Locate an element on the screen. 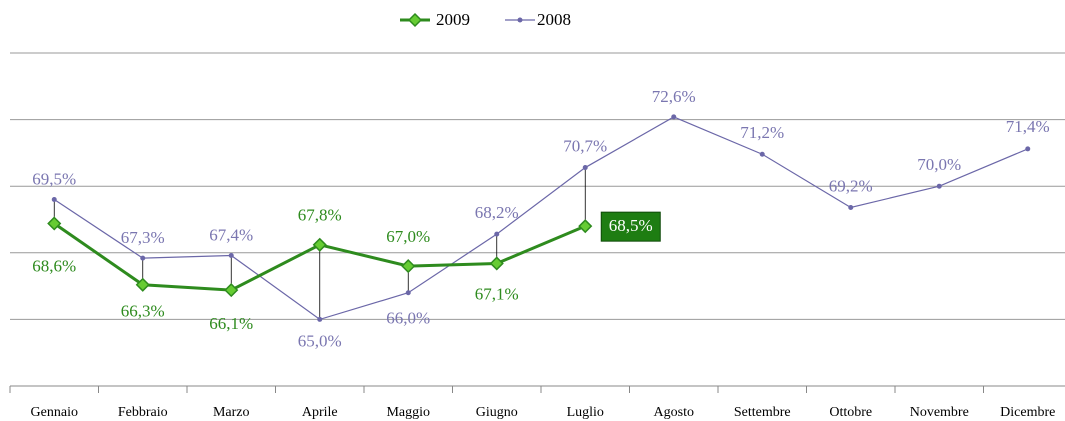 The image size is (1065, 421). x-tick-label: Gennaio is located at coordinates (54, 412).